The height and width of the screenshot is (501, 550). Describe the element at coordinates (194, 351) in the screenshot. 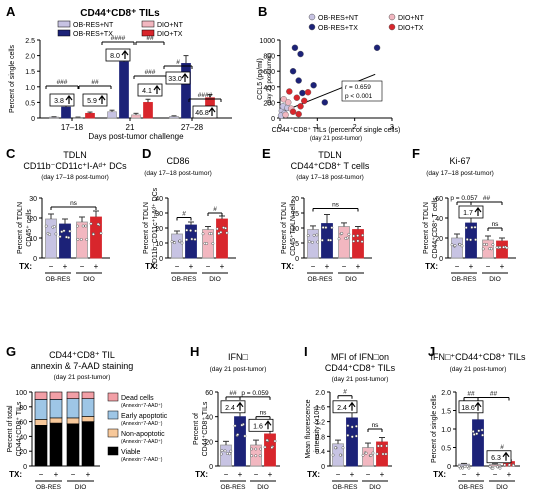

I see `panel-letter: H` at that location.